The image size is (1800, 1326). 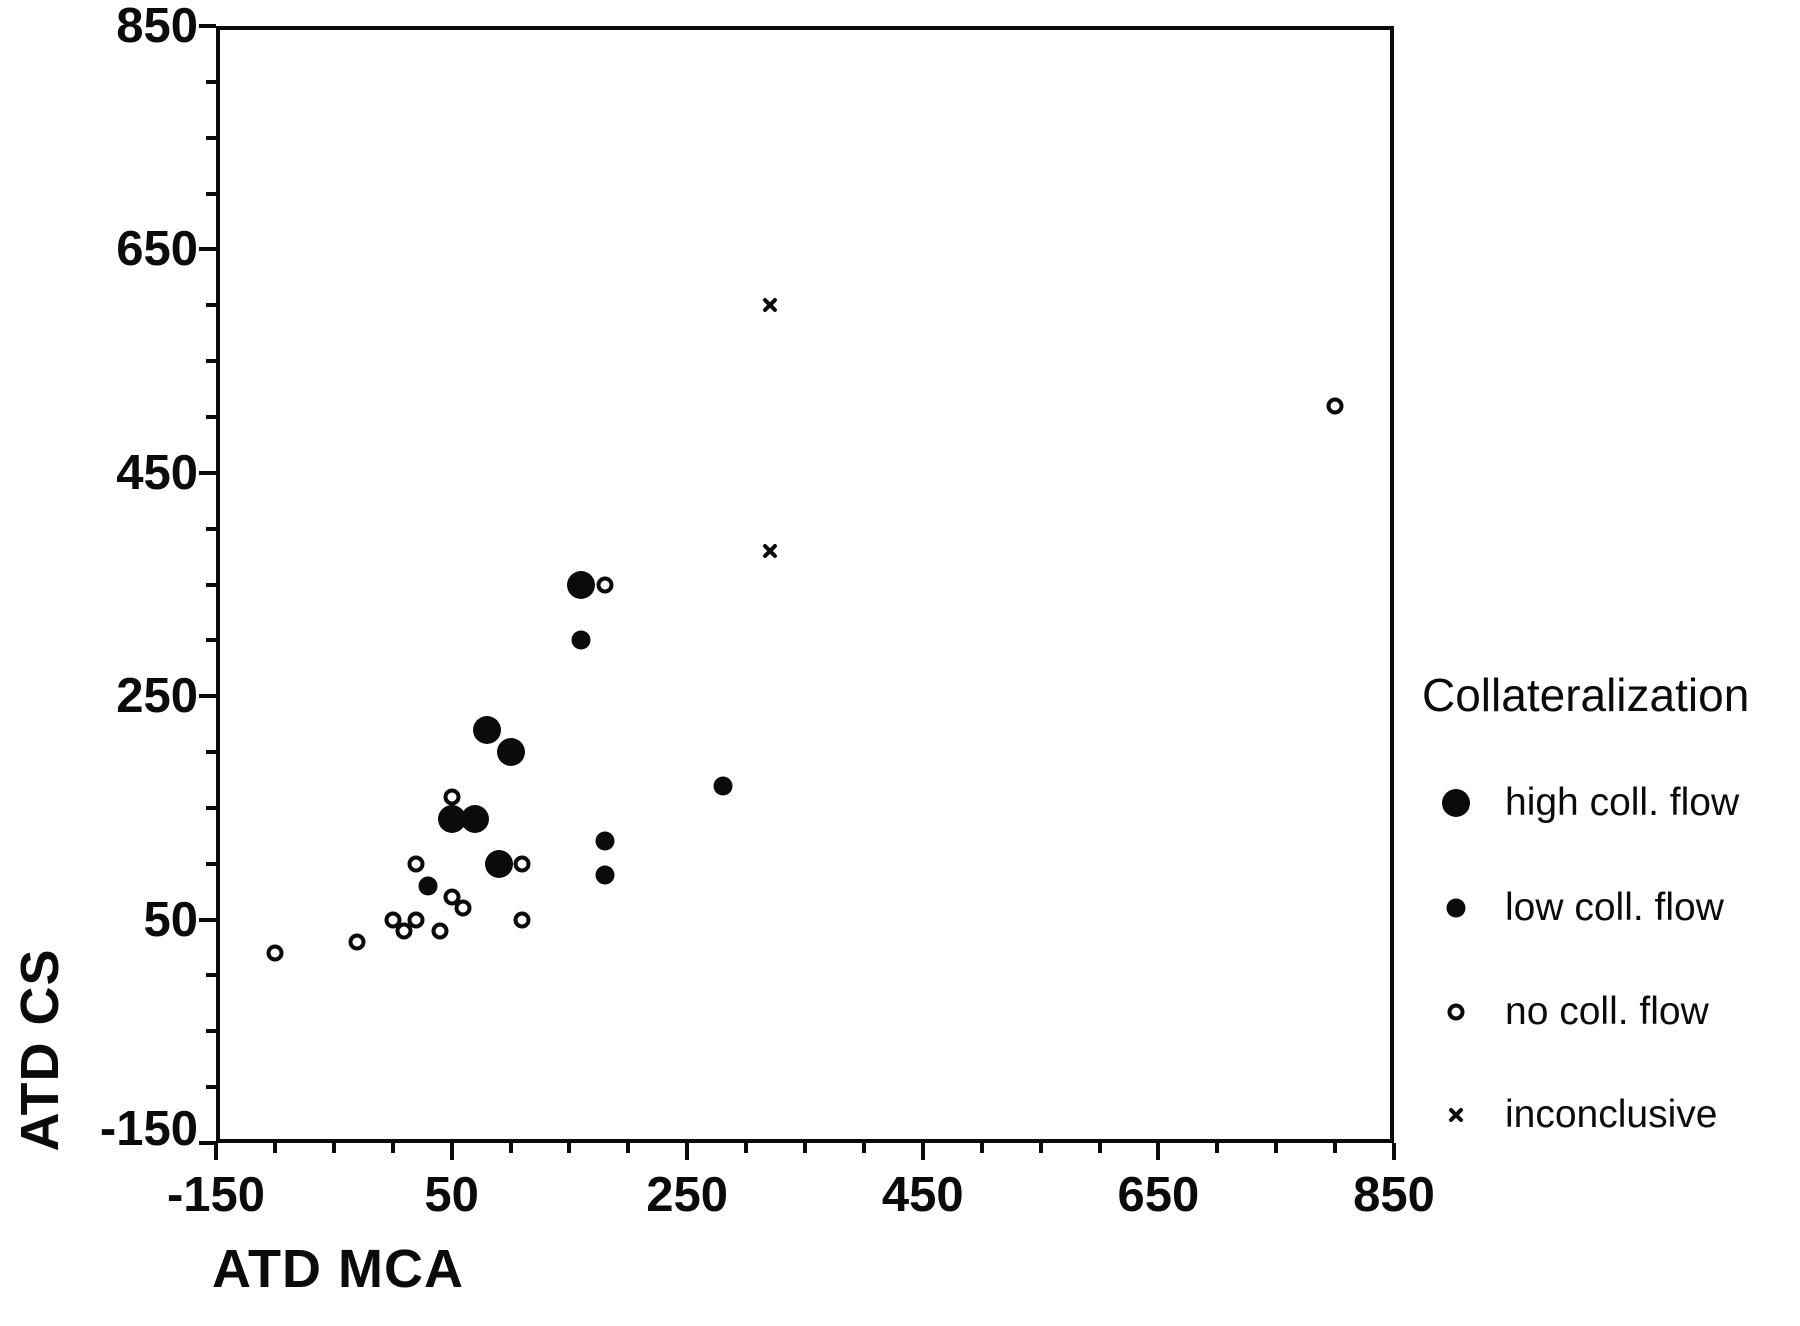 I want to click on legend-title: Collateralization, so click(x=1586, y=695).